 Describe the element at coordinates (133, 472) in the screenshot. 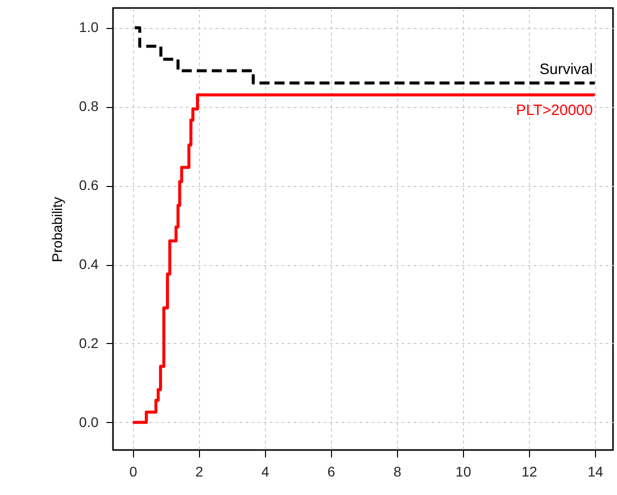

I see `x-tick-label: 0` at that location.